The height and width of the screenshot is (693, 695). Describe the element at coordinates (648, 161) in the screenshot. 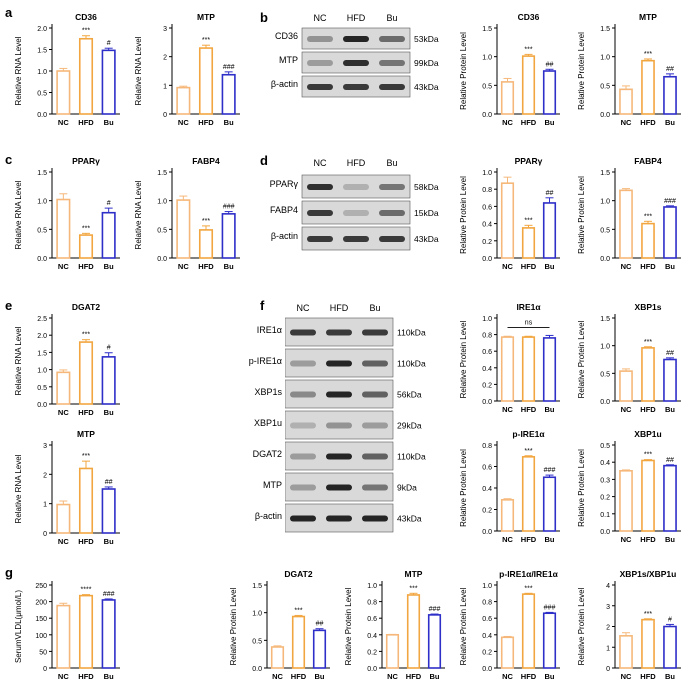

I see `chart-title: FABP4` at that location.